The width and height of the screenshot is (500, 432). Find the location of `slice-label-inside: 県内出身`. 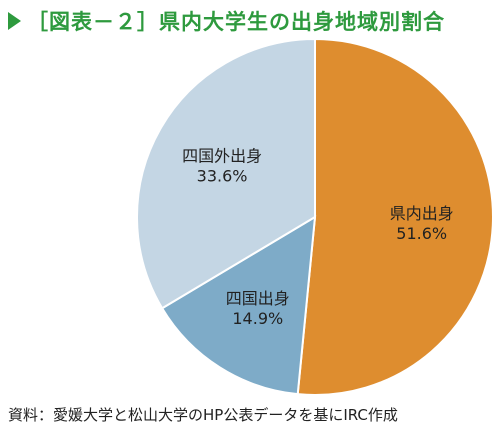

slice-label-inside: 県内出身 is located at coordinates (422, 213).